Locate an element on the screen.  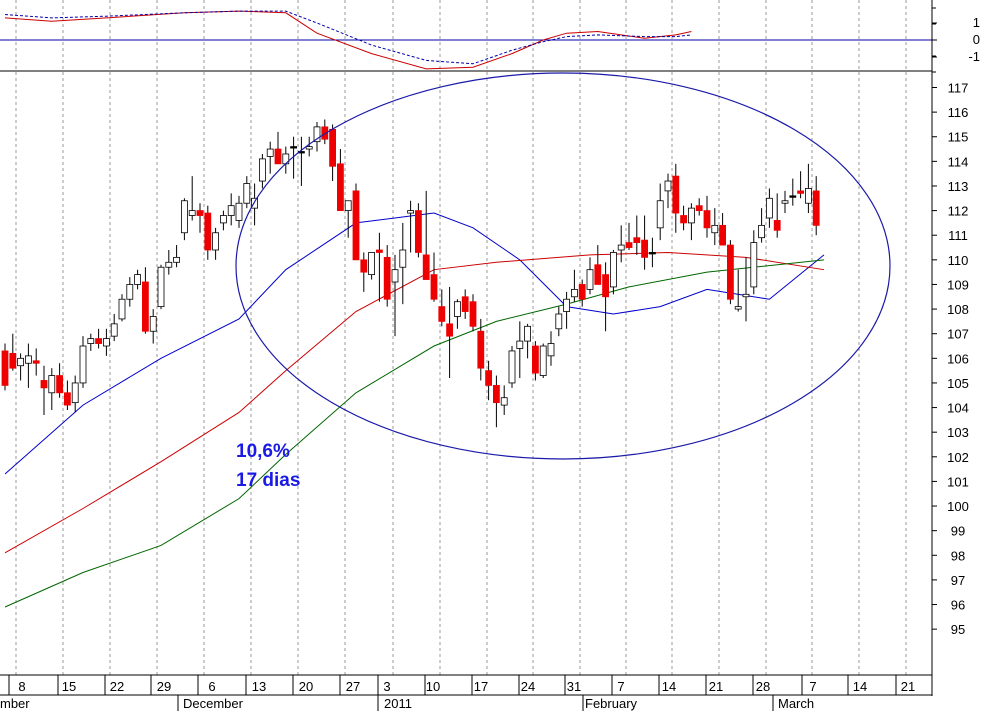
price-tick-label: 111 is located at coordinates (958, 235).